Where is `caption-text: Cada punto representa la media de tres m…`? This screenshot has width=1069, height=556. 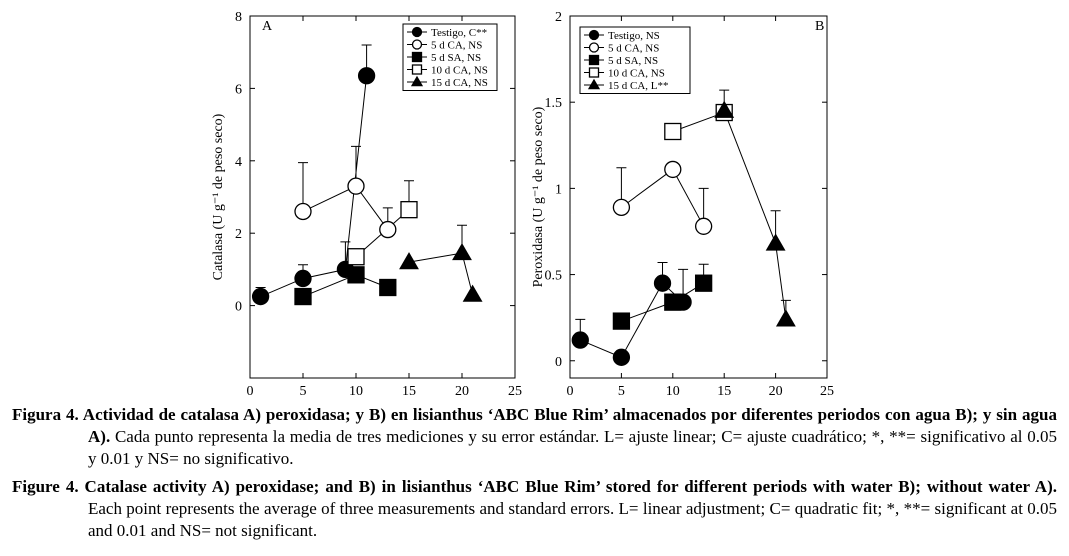
caption-text: Cada punto representa la media de tres m… is located at coordinates (573, 447).